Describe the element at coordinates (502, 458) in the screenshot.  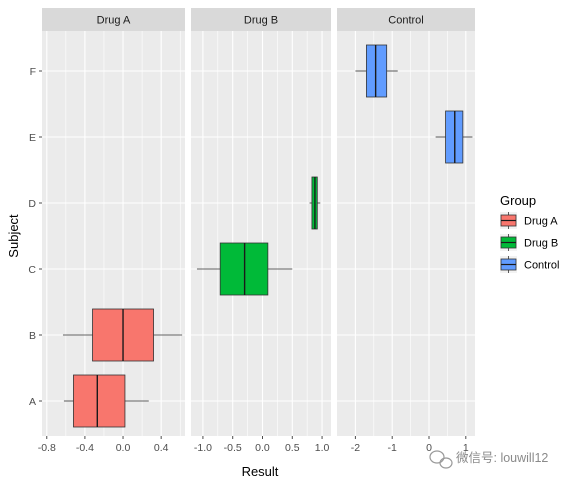
I see `watermark-text: 微信号: louwill12` at that location.